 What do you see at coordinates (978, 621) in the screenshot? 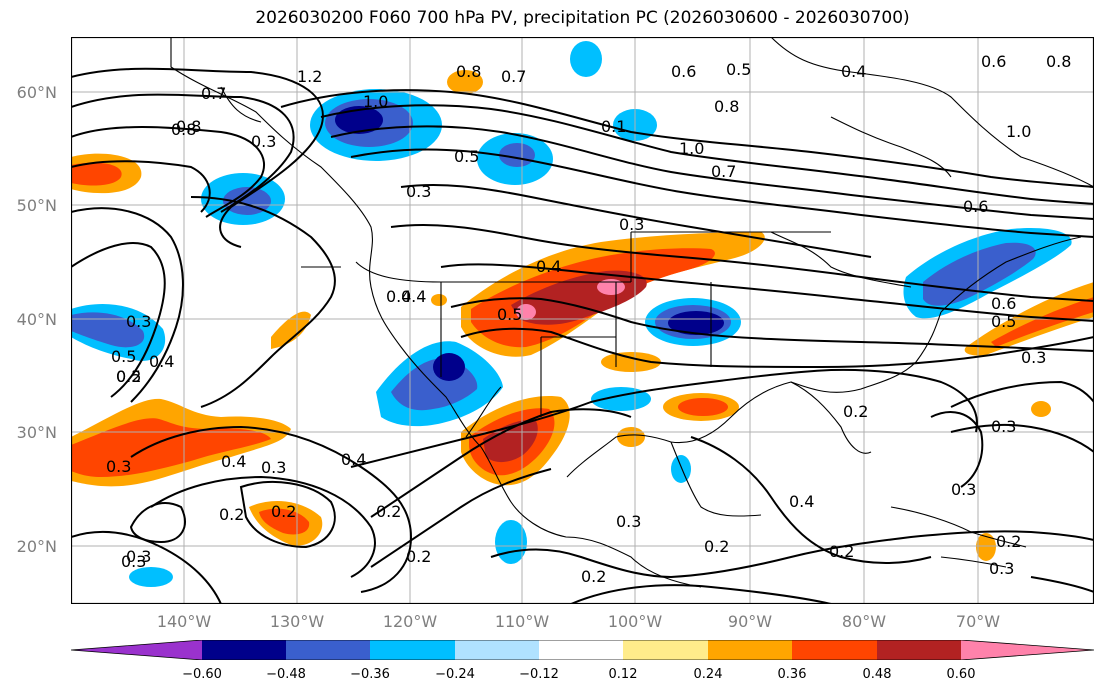
I see `lon-label-70w: 70°W` at bounding box center [978, 621].